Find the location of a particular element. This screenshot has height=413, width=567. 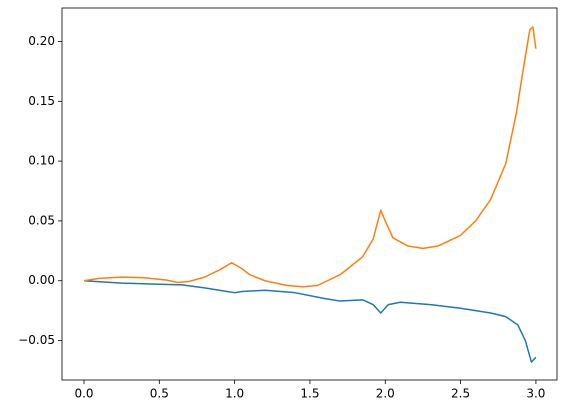

y-tick-label: 0.10 is located at coordinates (41, 161).